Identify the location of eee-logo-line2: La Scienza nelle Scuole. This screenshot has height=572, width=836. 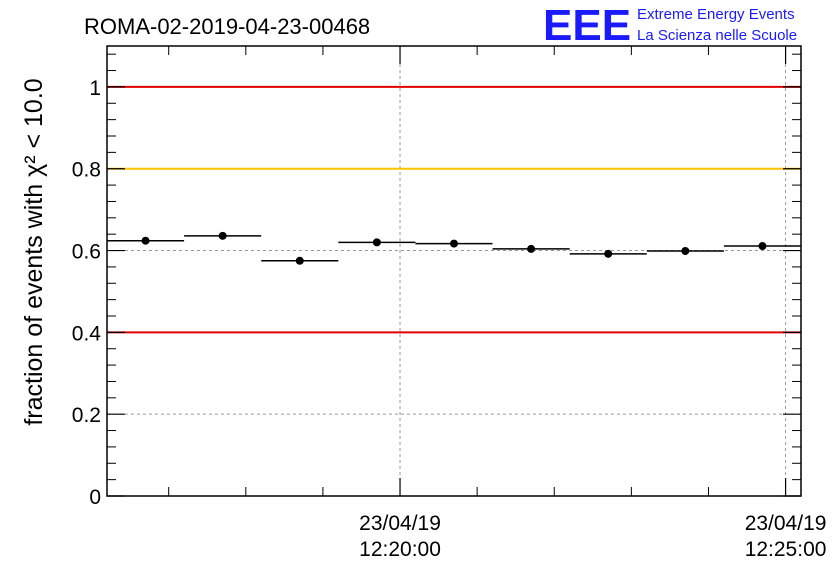
(717, 35).